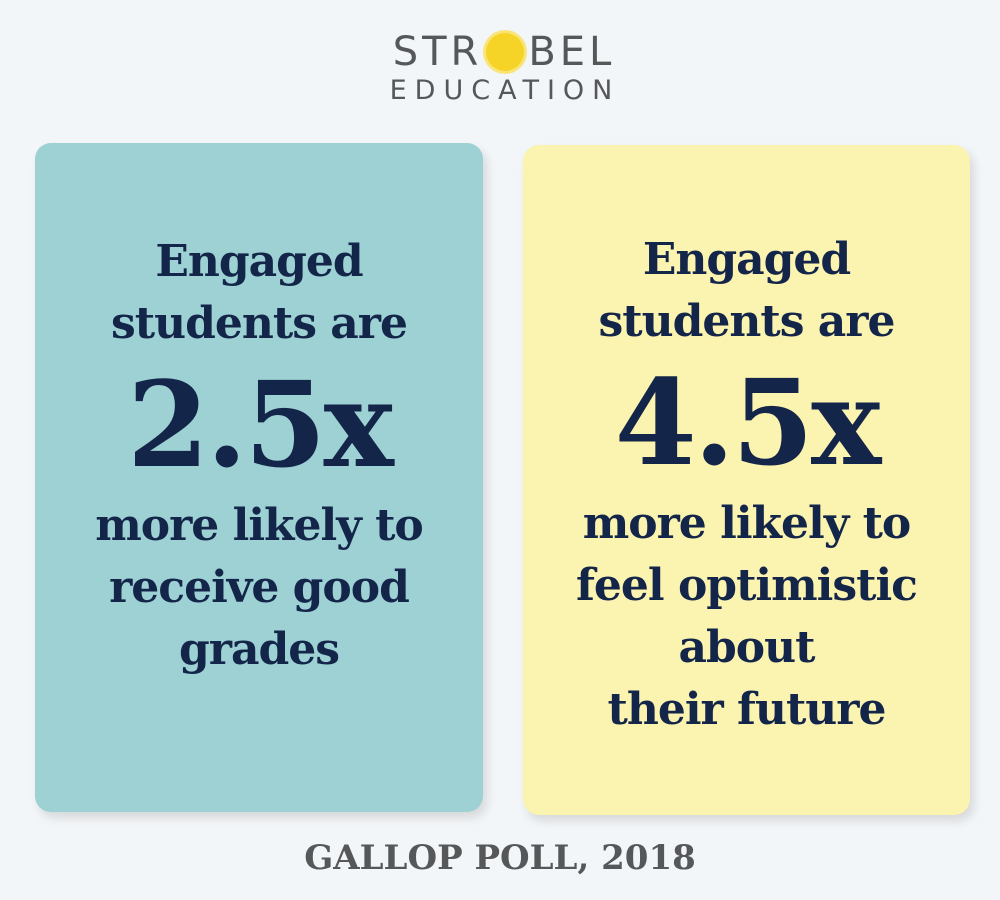 Image resolution: width=1000 pixels, height=900 pixels. I want to click on logo-subtitle: EDUCATION, so click(505, 90).